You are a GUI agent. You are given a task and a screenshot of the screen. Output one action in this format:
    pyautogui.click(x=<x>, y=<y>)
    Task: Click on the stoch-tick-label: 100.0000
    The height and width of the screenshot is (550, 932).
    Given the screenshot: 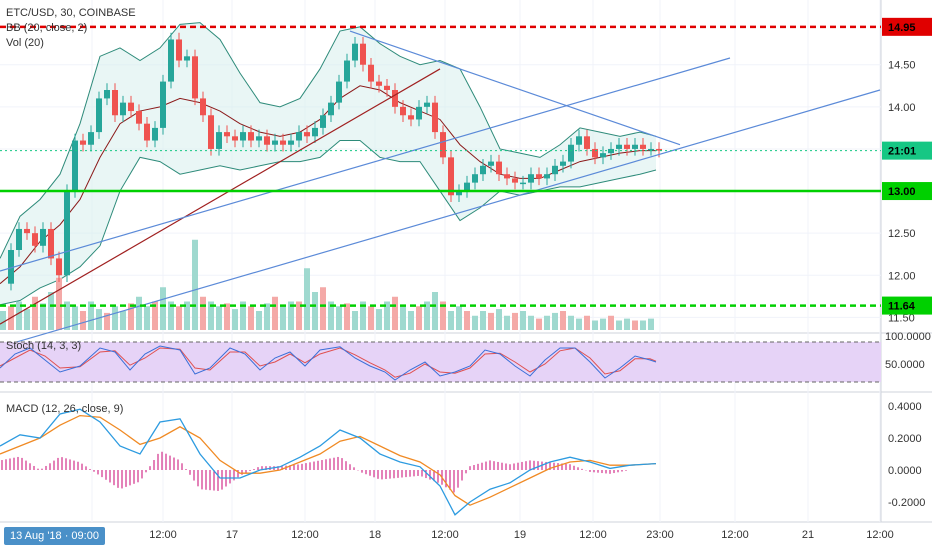 What is the action you would take?
    pyautogui.click(x=908, y=337)
    